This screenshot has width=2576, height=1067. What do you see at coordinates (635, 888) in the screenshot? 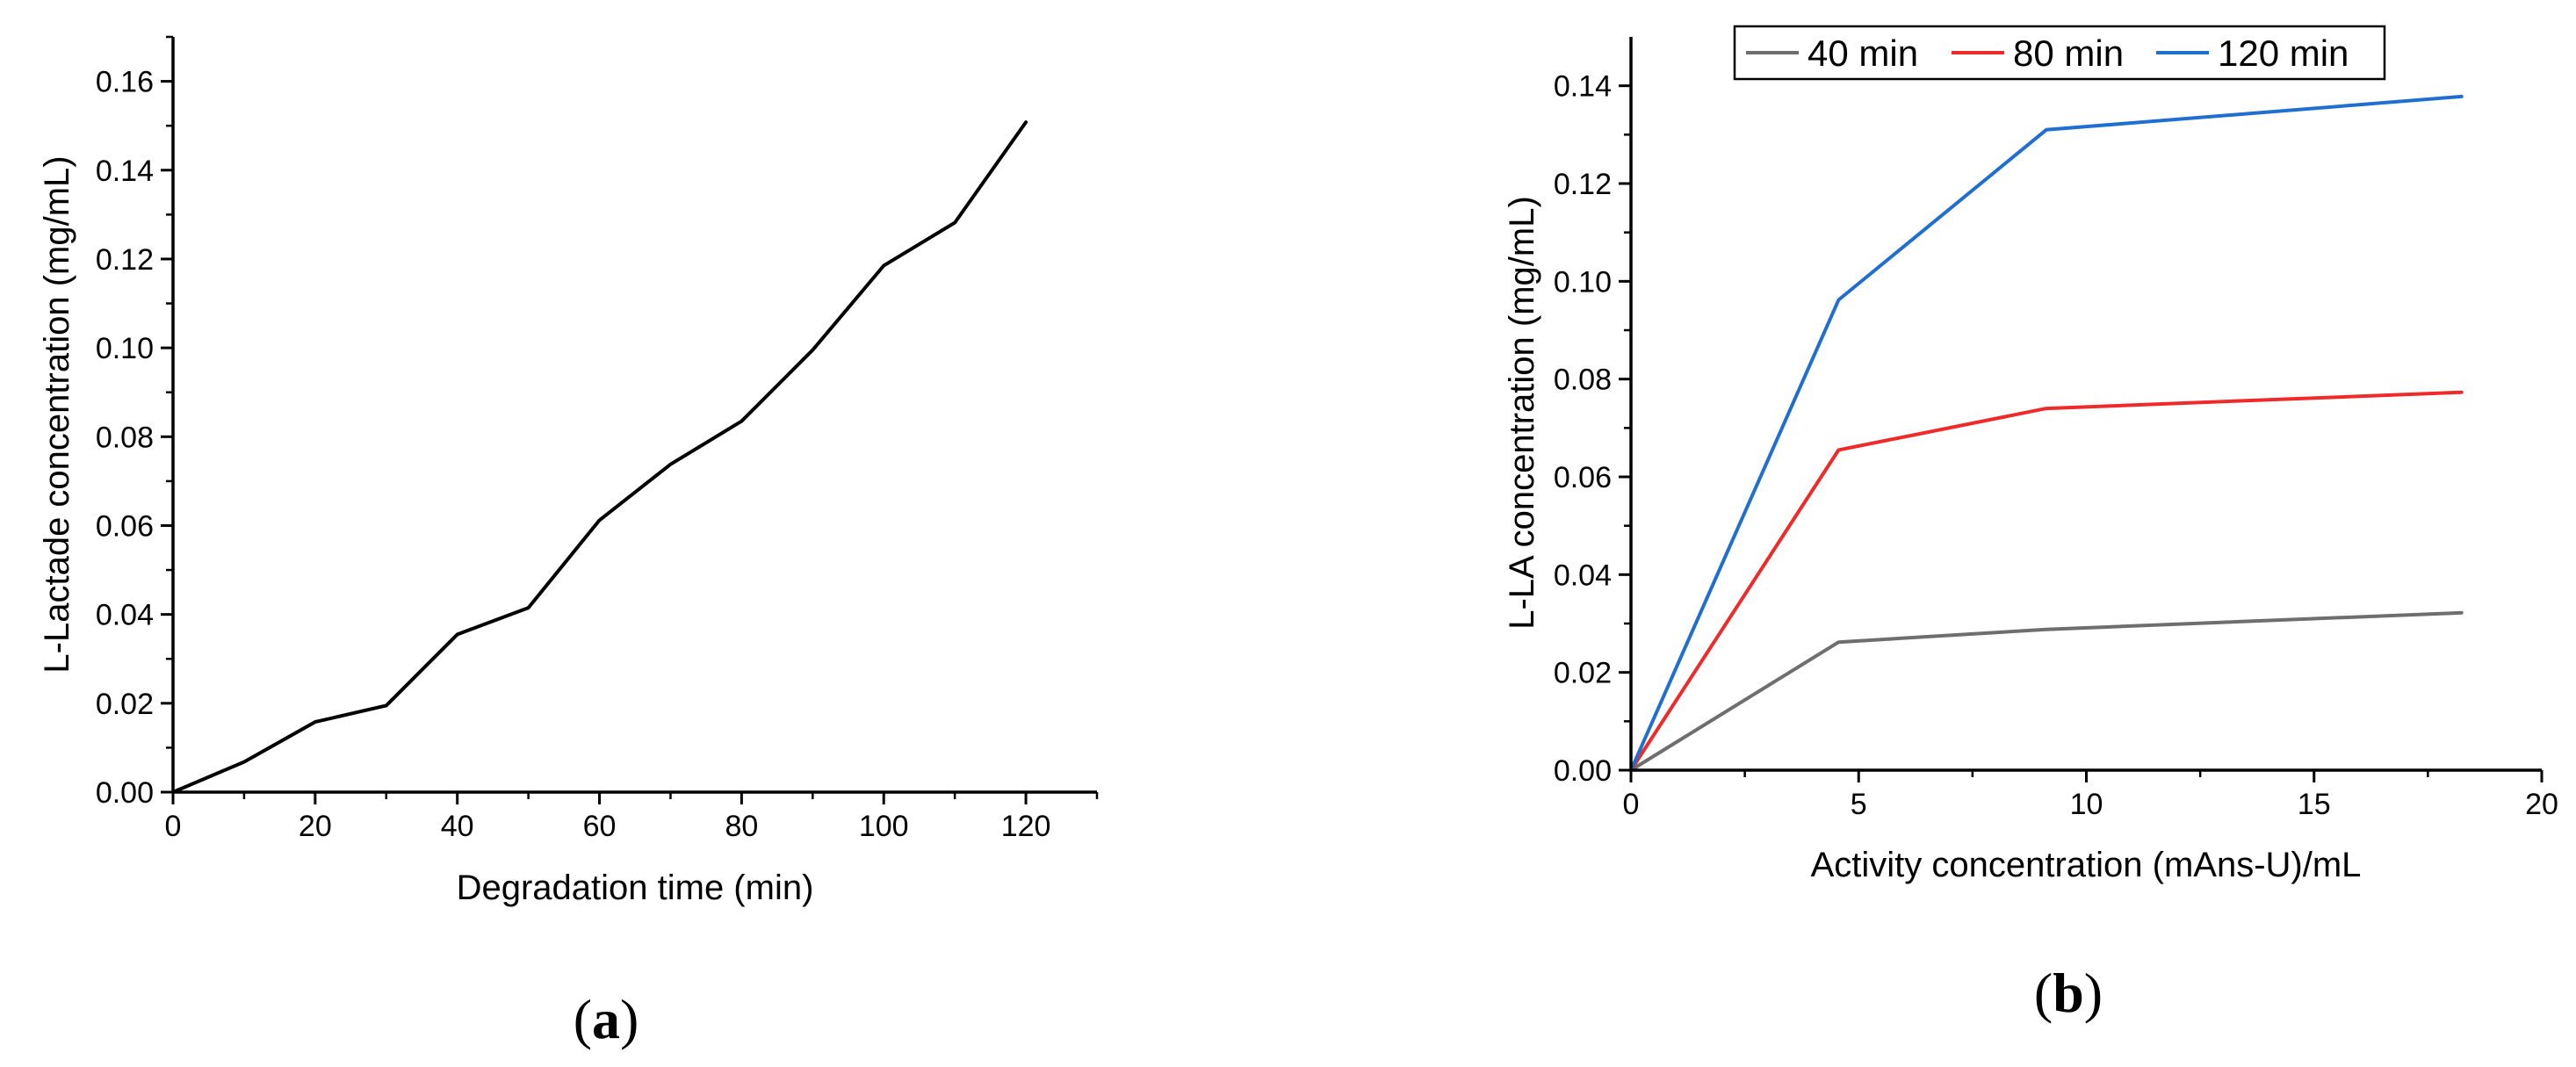
I see `panel-a-x-axis-title: Degradation time (min)` at bounding box center [635, 888].